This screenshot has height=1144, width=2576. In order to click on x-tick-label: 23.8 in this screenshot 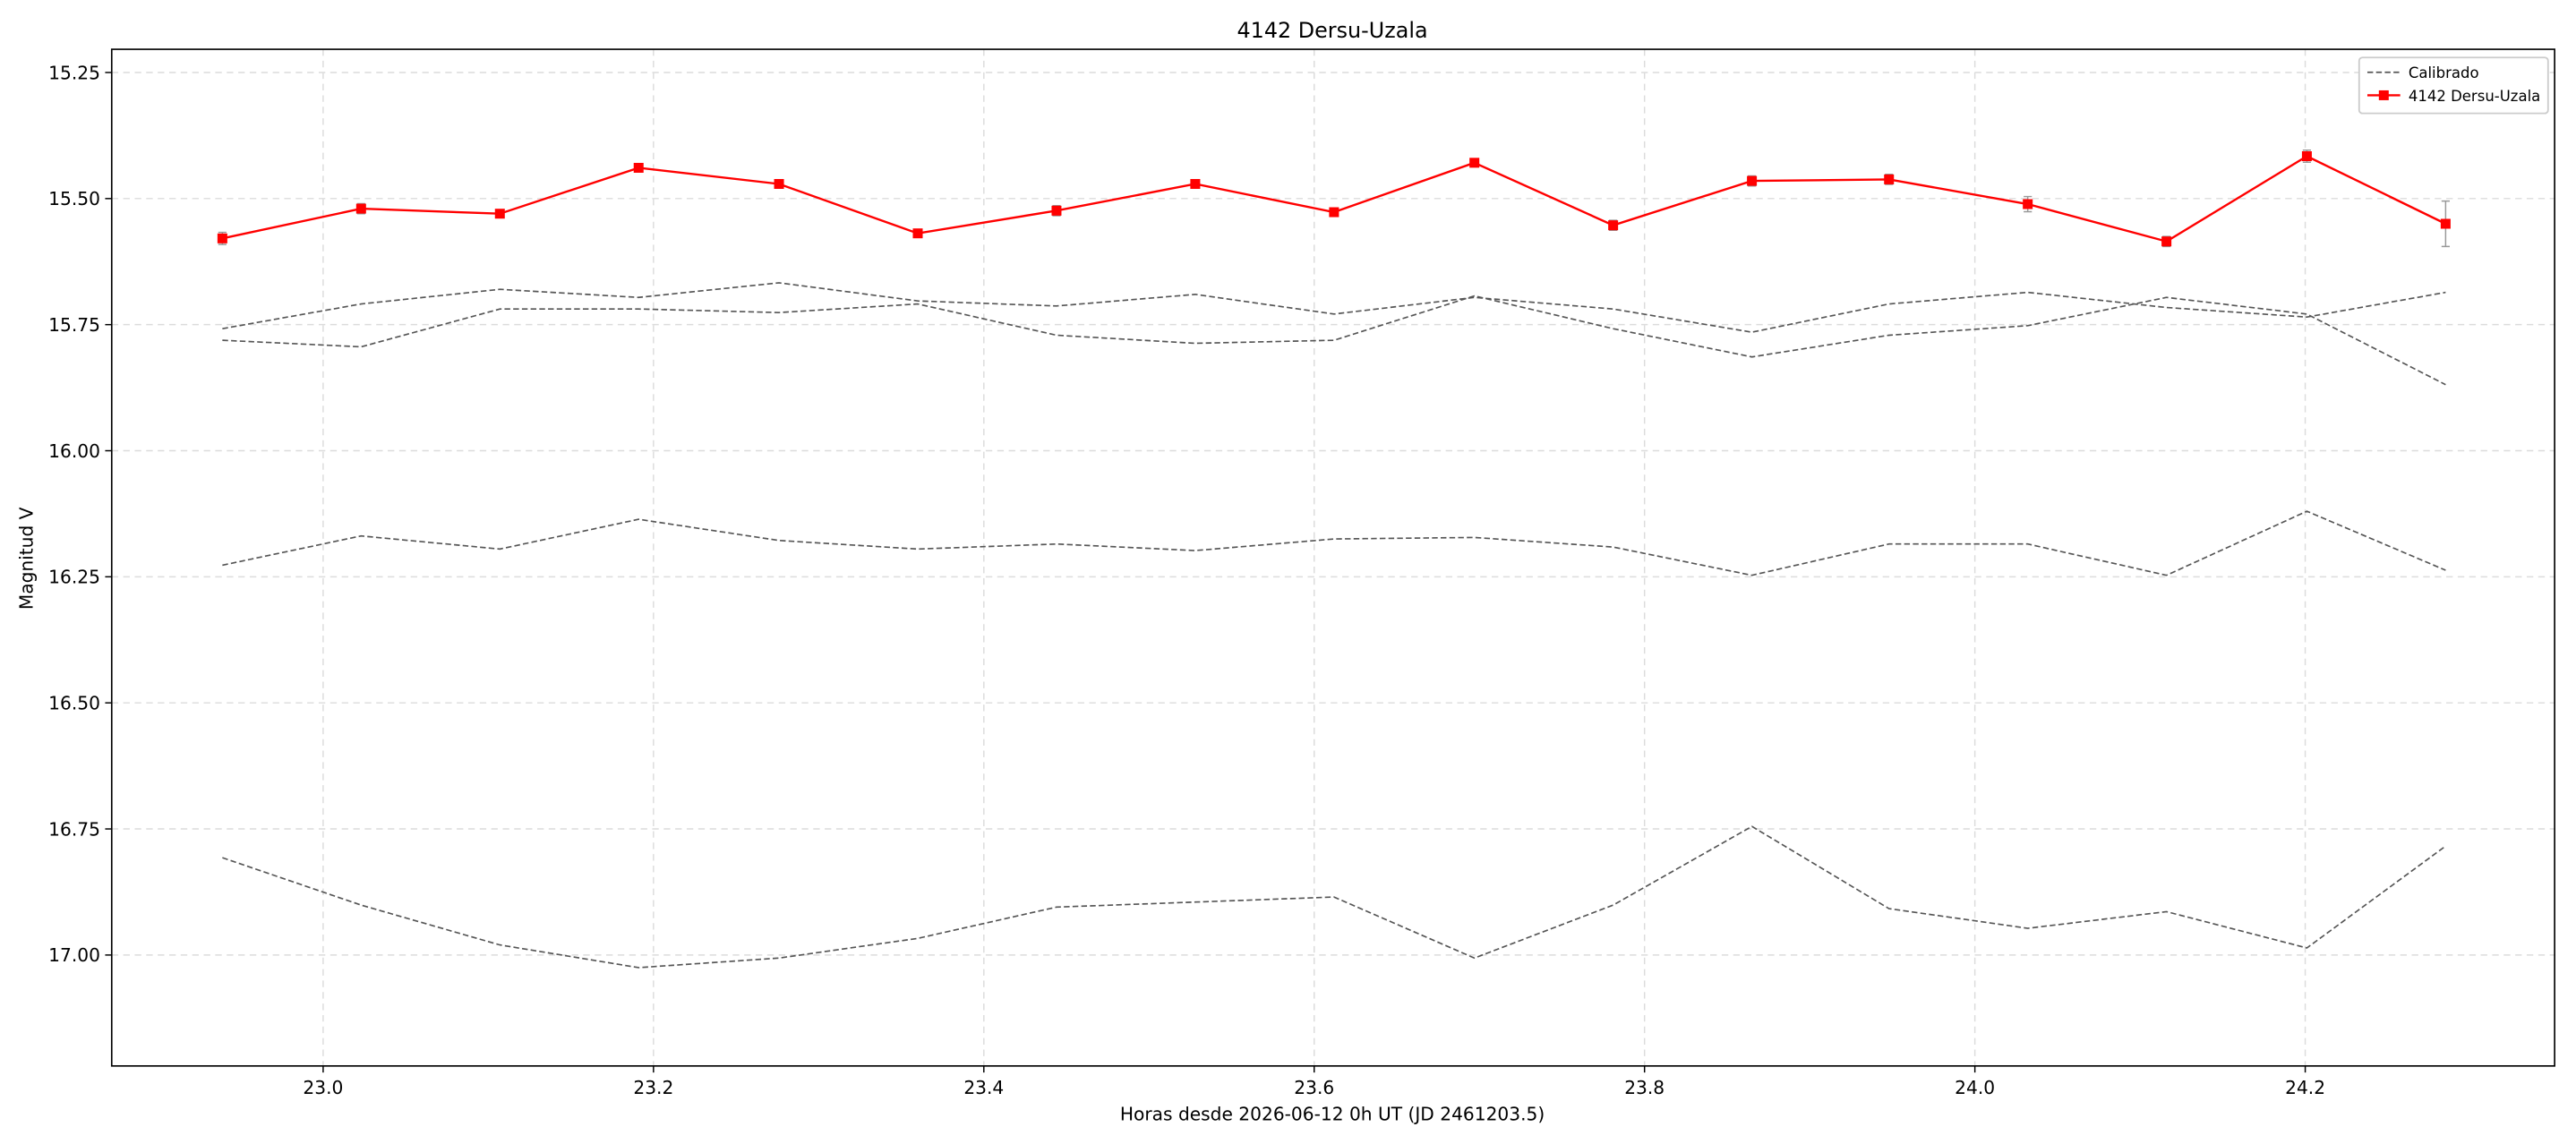, I will do `click(1644, 1087)`.